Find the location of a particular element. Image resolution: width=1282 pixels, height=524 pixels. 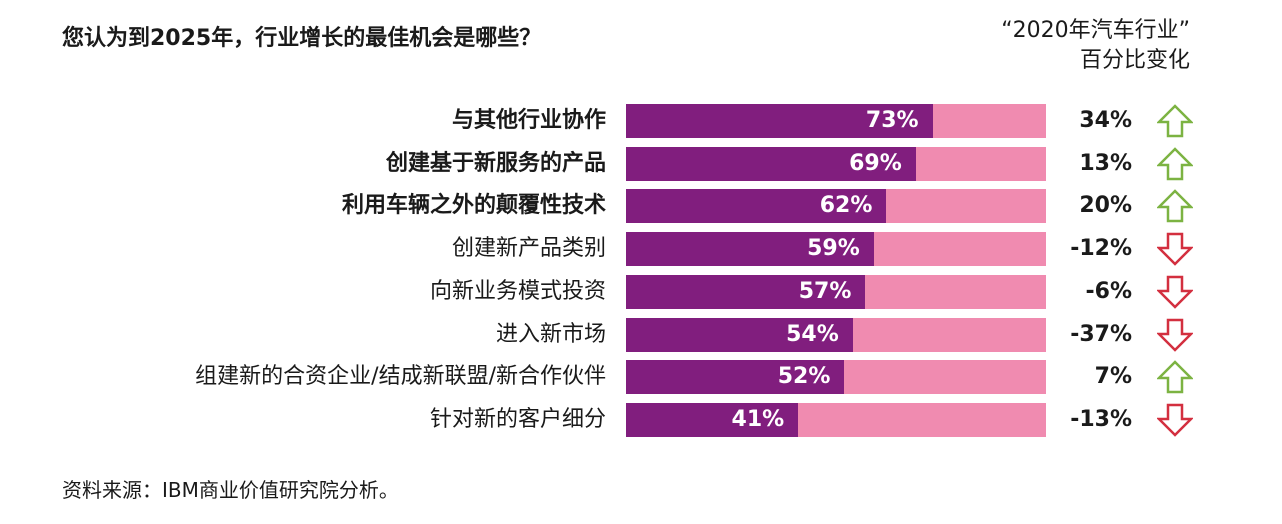

change-value-label: -37% is located at coordinates (1101, 334).